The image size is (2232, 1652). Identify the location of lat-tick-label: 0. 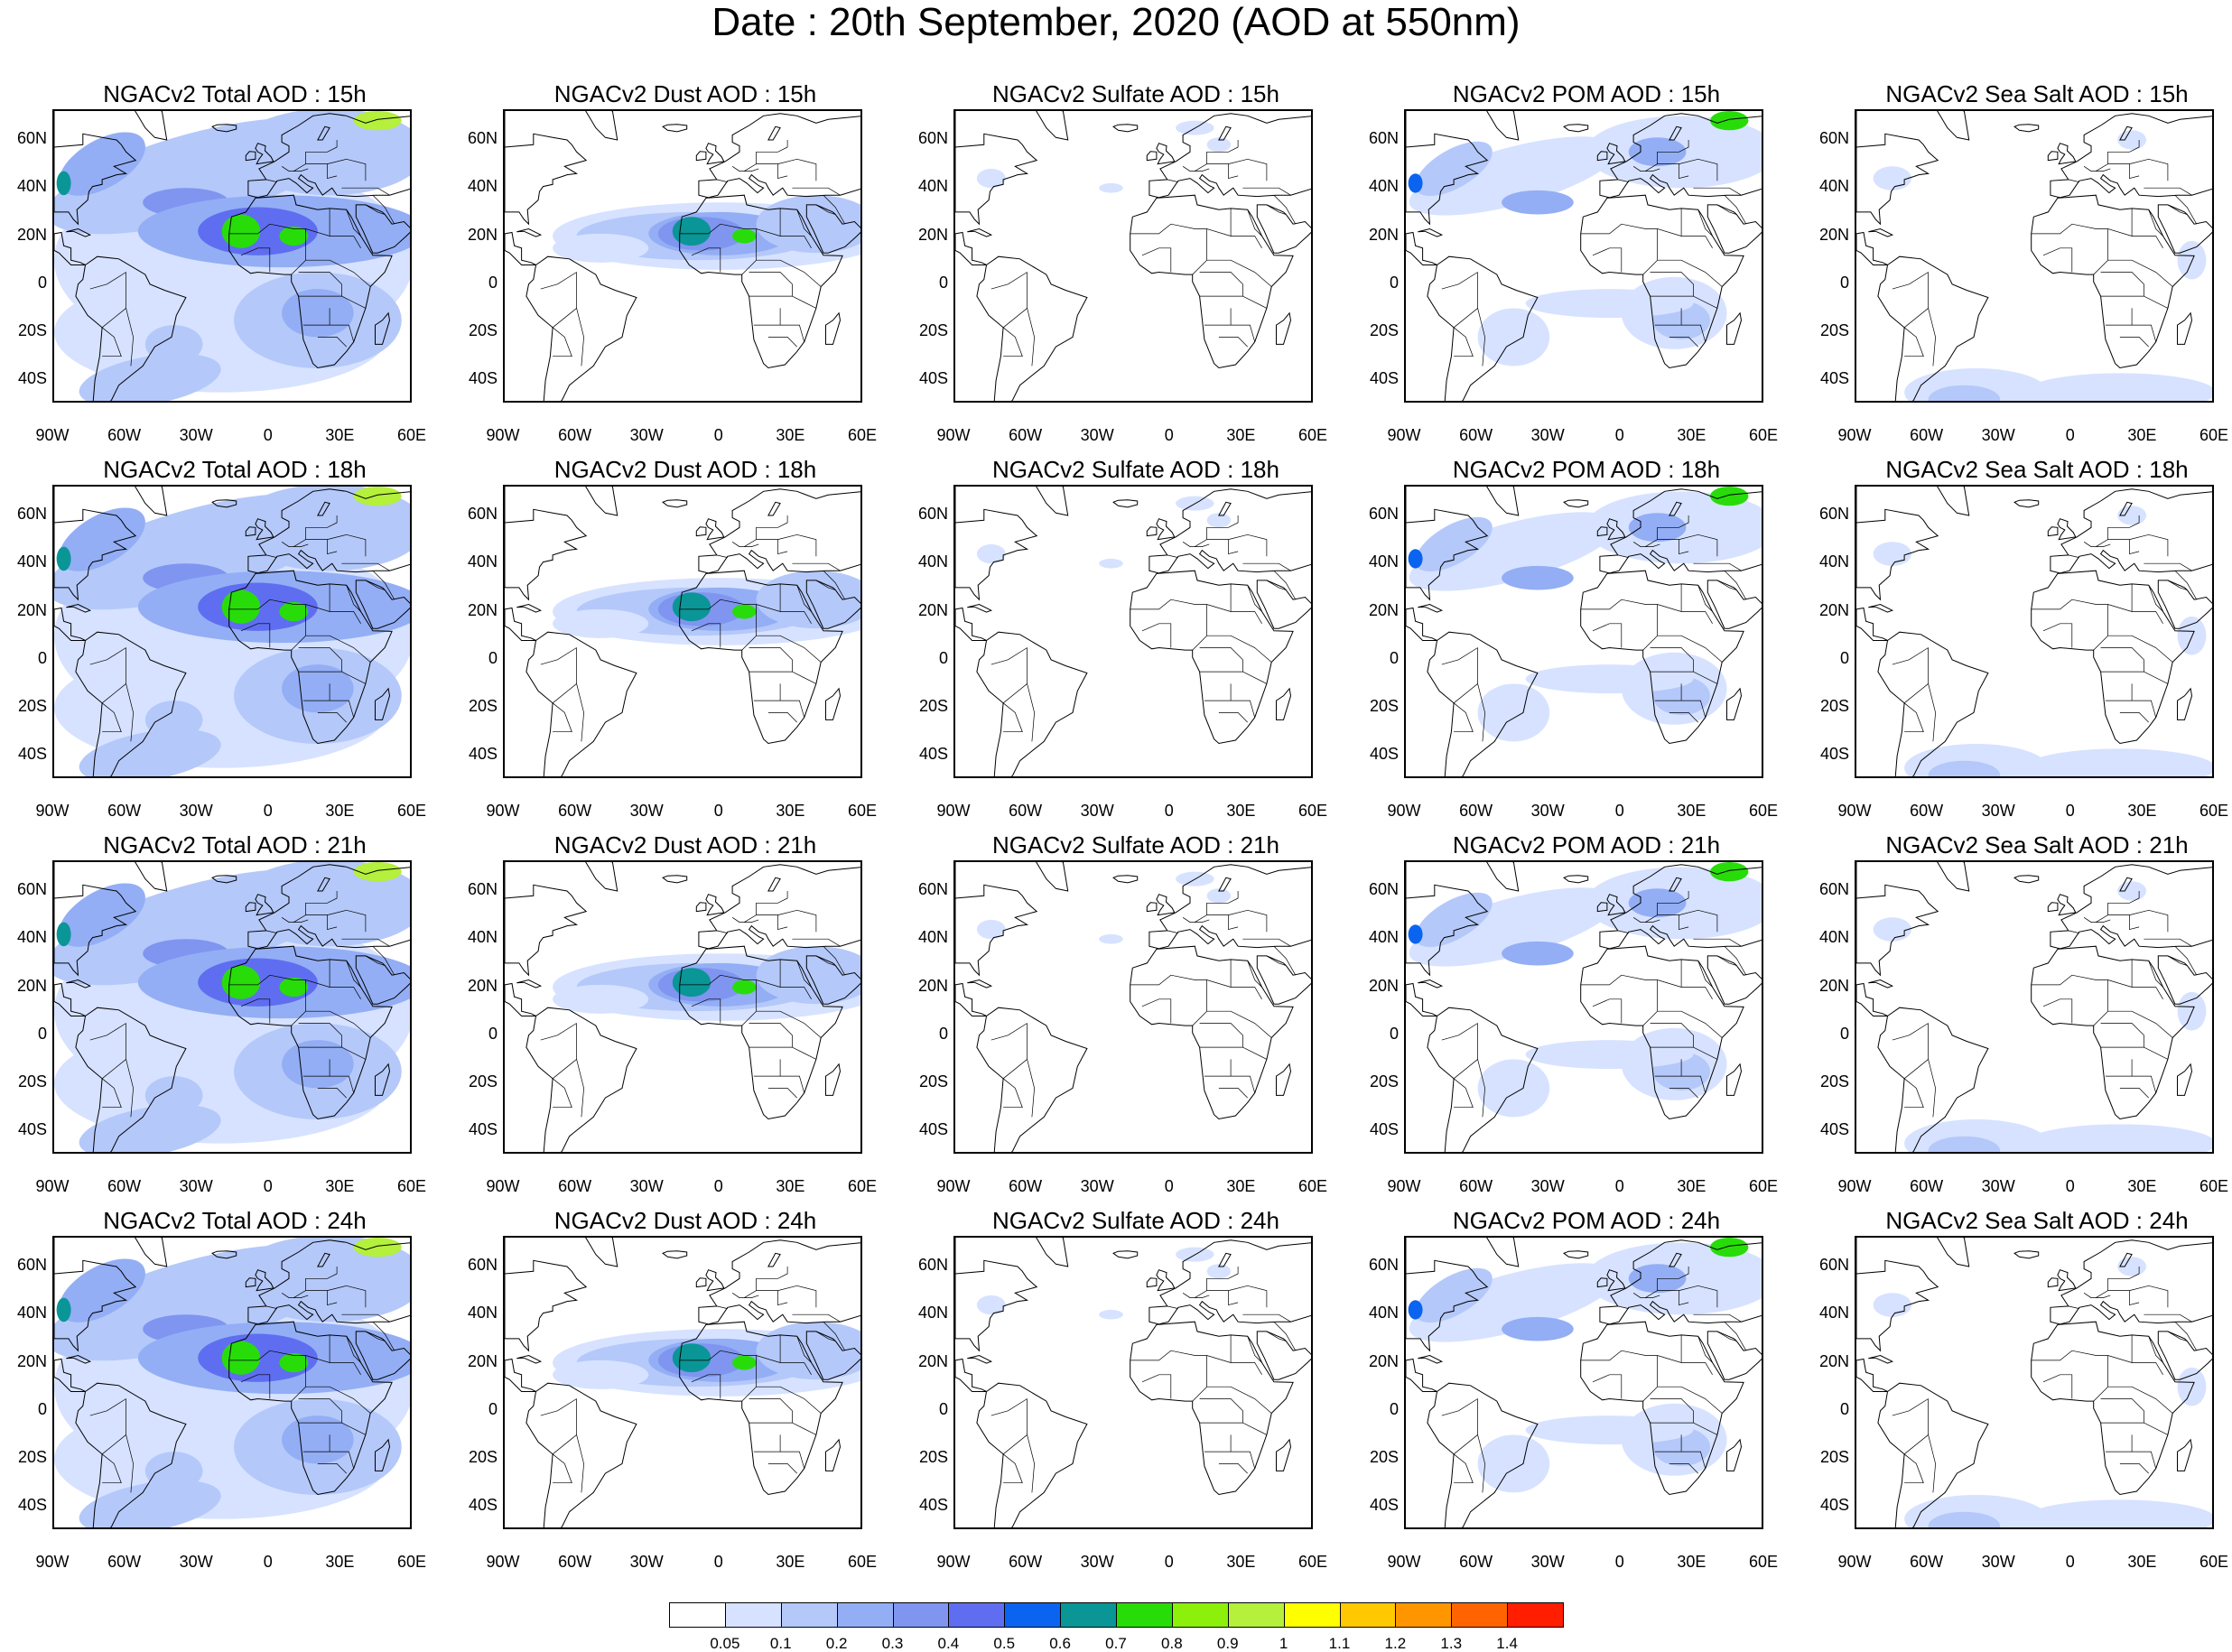
(493, 1033).